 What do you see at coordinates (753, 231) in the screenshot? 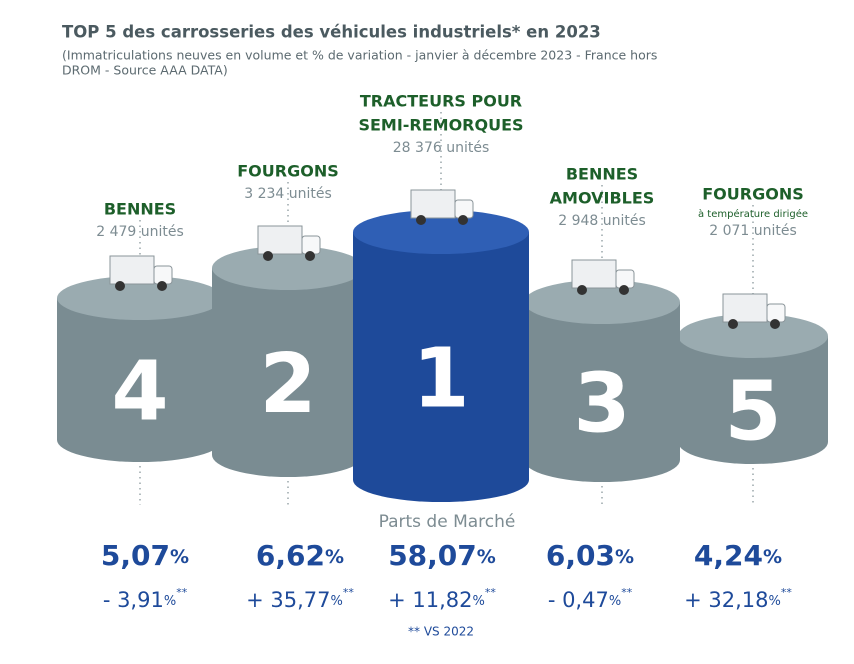
I see `units: 2 071 unités` at bounding box center [753, 231].